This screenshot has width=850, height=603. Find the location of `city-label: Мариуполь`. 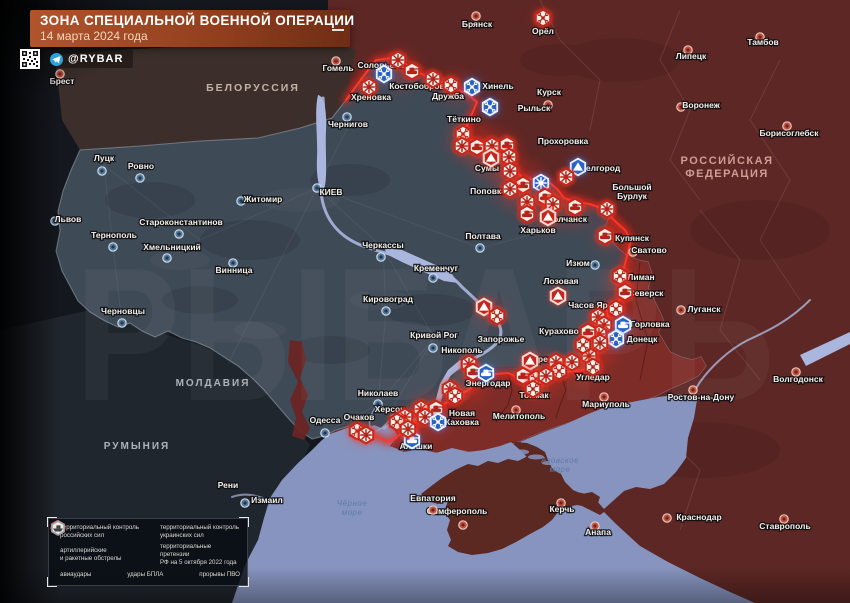

city-label: Мариуполь is located at coordinates (606, 404).